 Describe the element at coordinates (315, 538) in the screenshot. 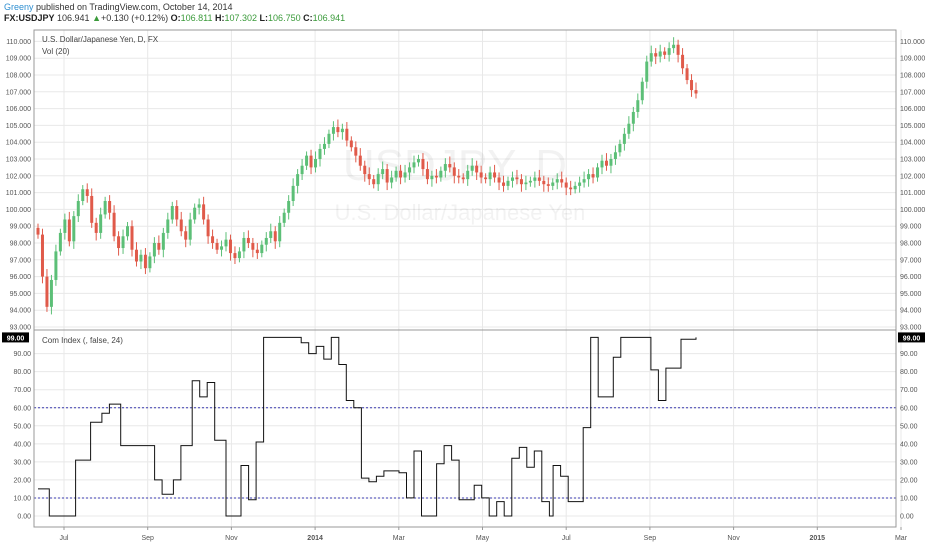

I see `time-tick: 2014` at that location.